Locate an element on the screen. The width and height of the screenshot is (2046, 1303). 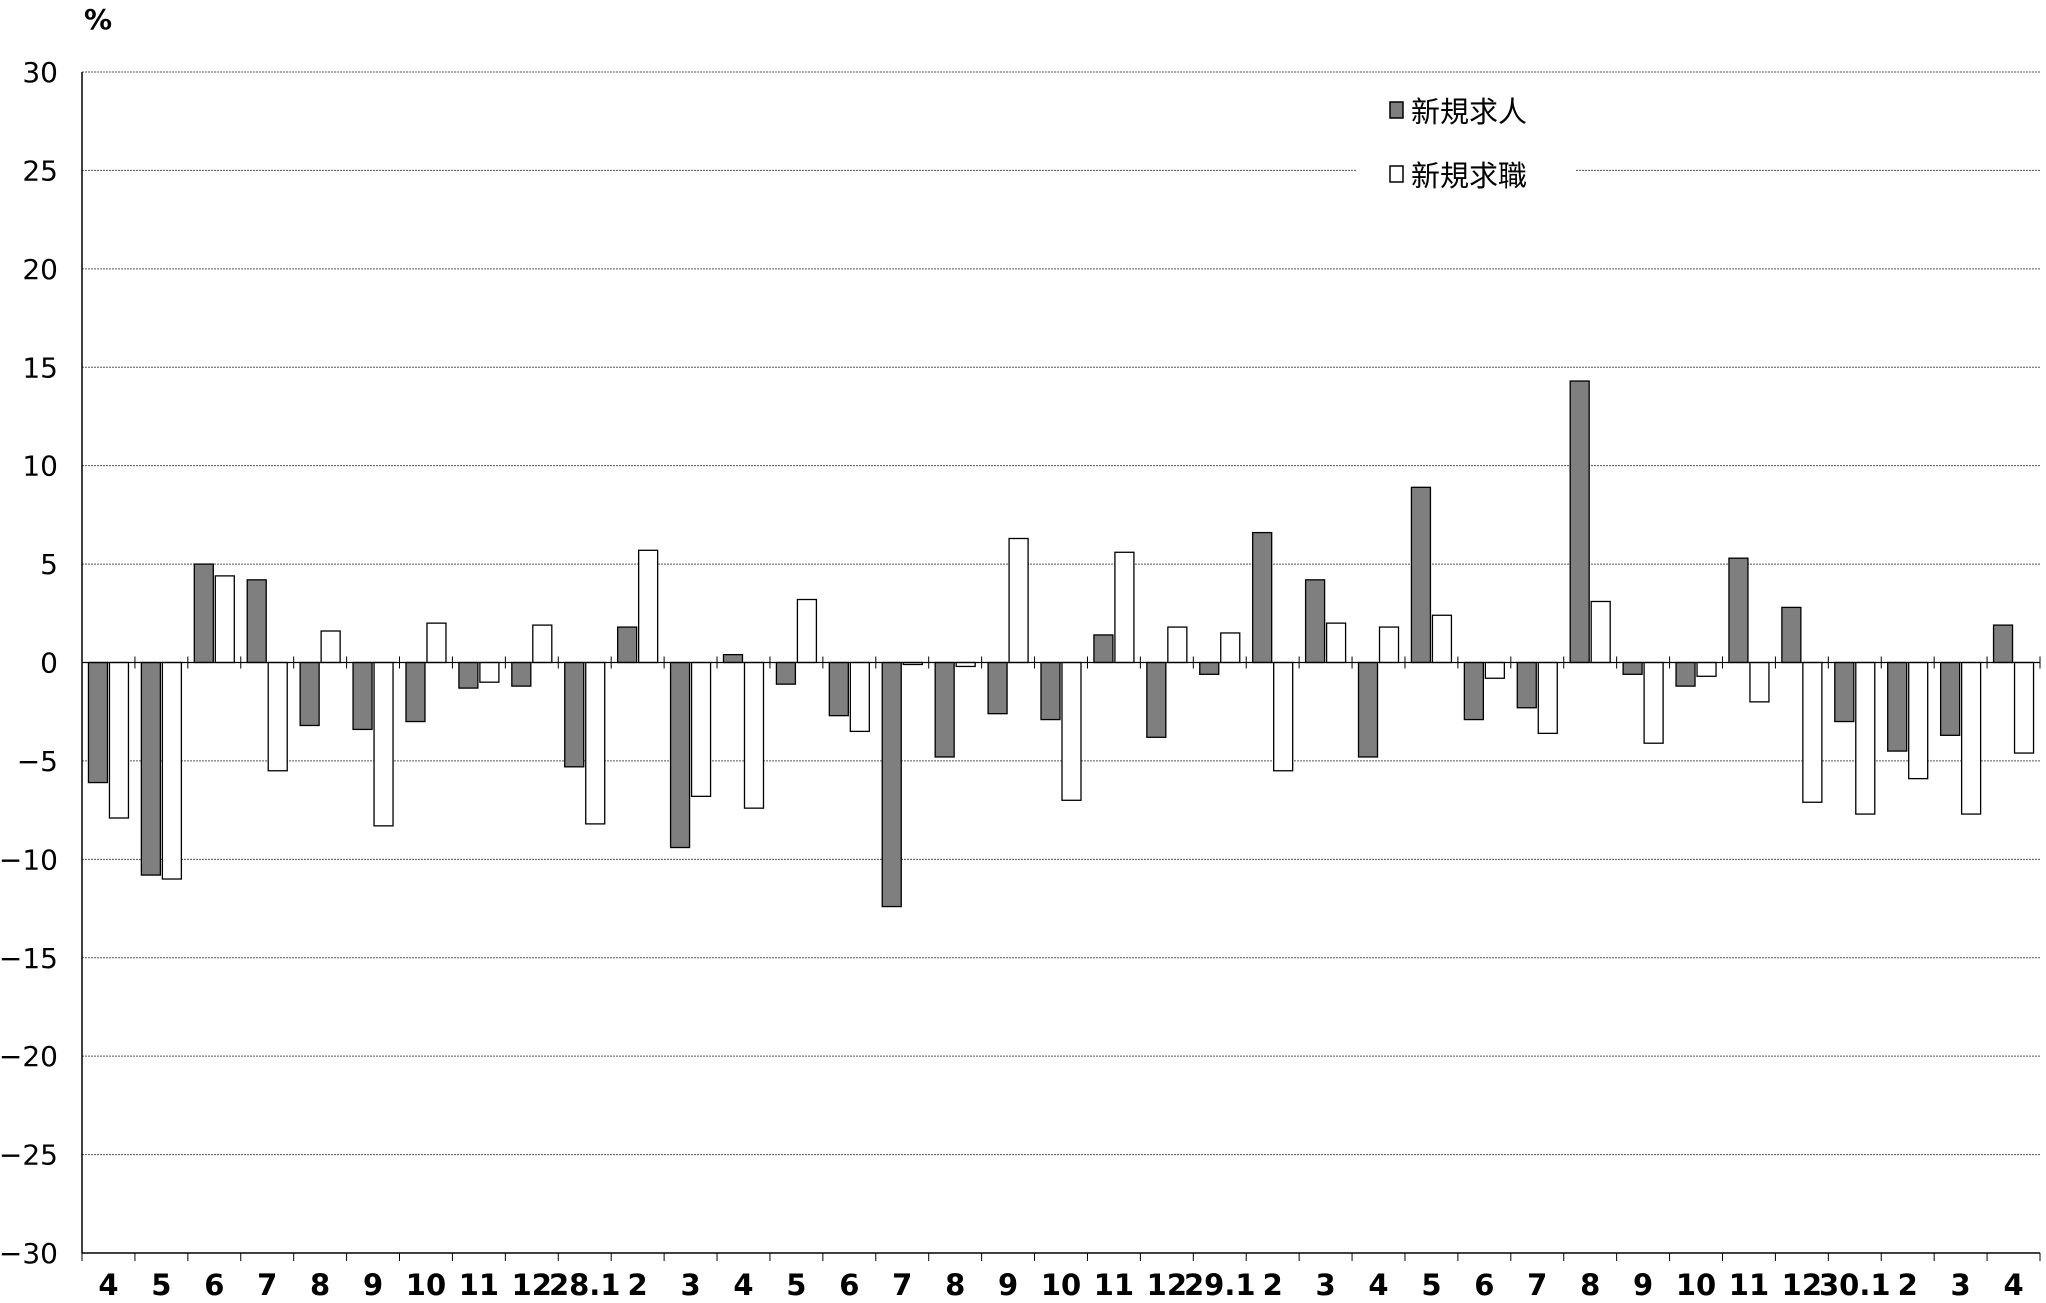
y-tick-label: 5 is located at coordinates (49, 564).